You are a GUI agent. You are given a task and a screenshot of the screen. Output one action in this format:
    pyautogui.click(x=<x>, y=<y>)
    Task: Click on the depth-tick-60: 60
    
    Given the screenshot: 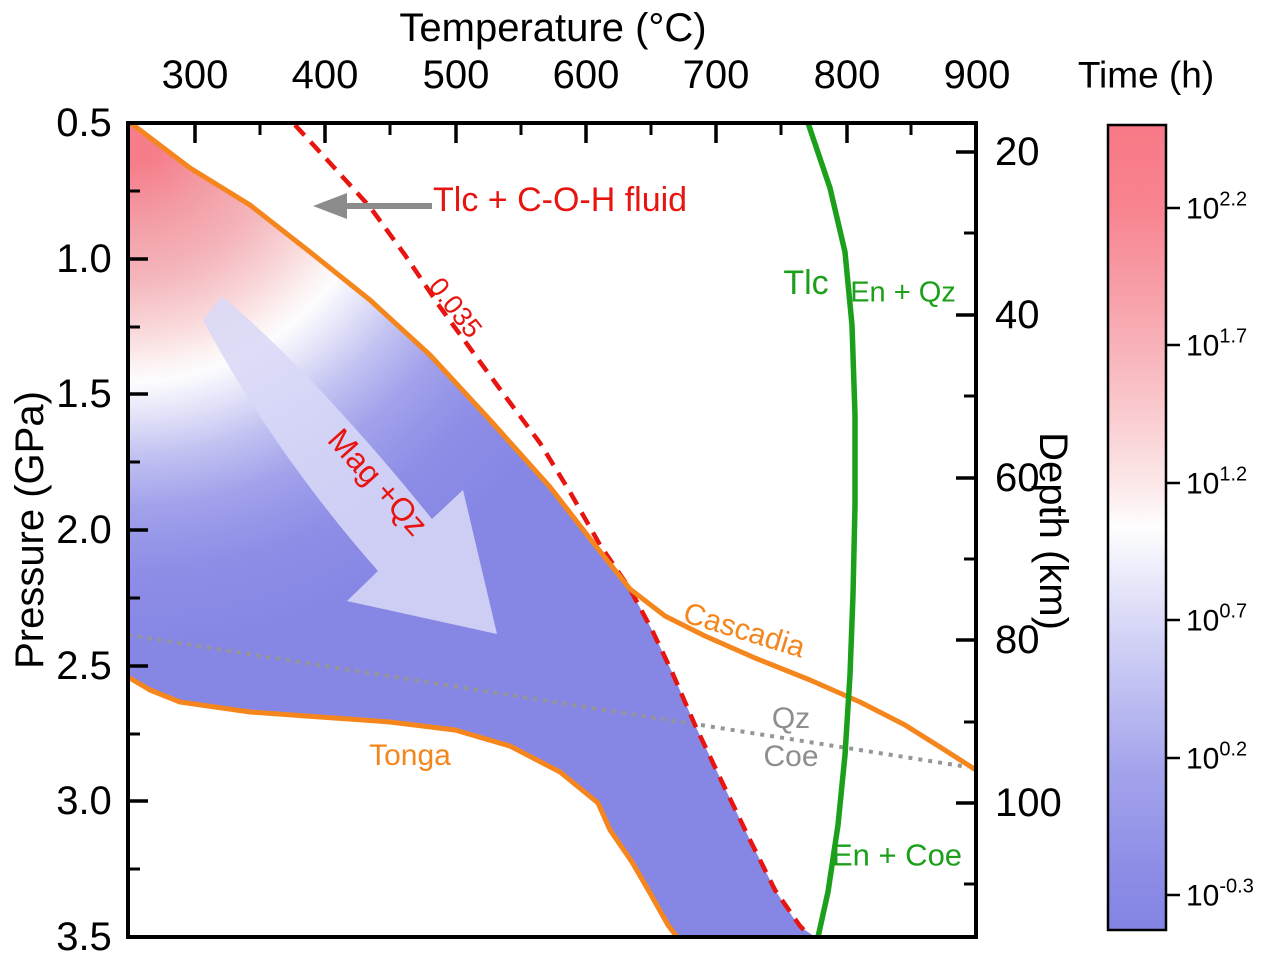 What is the action you would take?
    pyautogui.click(x=1017, y=478)
    